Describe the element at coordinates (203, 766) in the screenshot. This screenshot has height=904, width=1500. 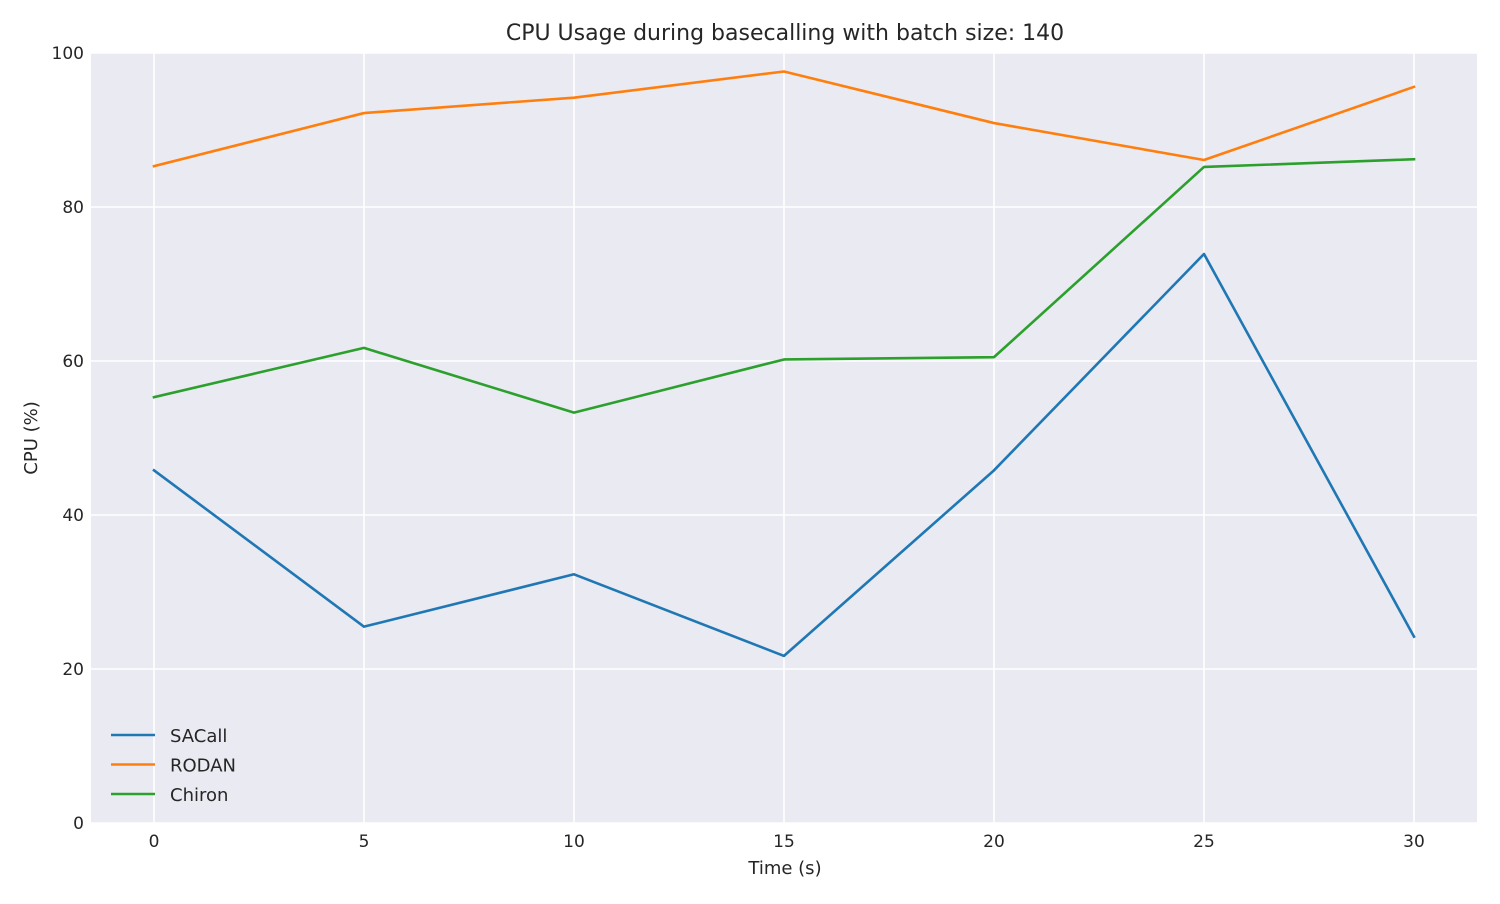
I see `legend-label-rodan: RODAN` at that location.